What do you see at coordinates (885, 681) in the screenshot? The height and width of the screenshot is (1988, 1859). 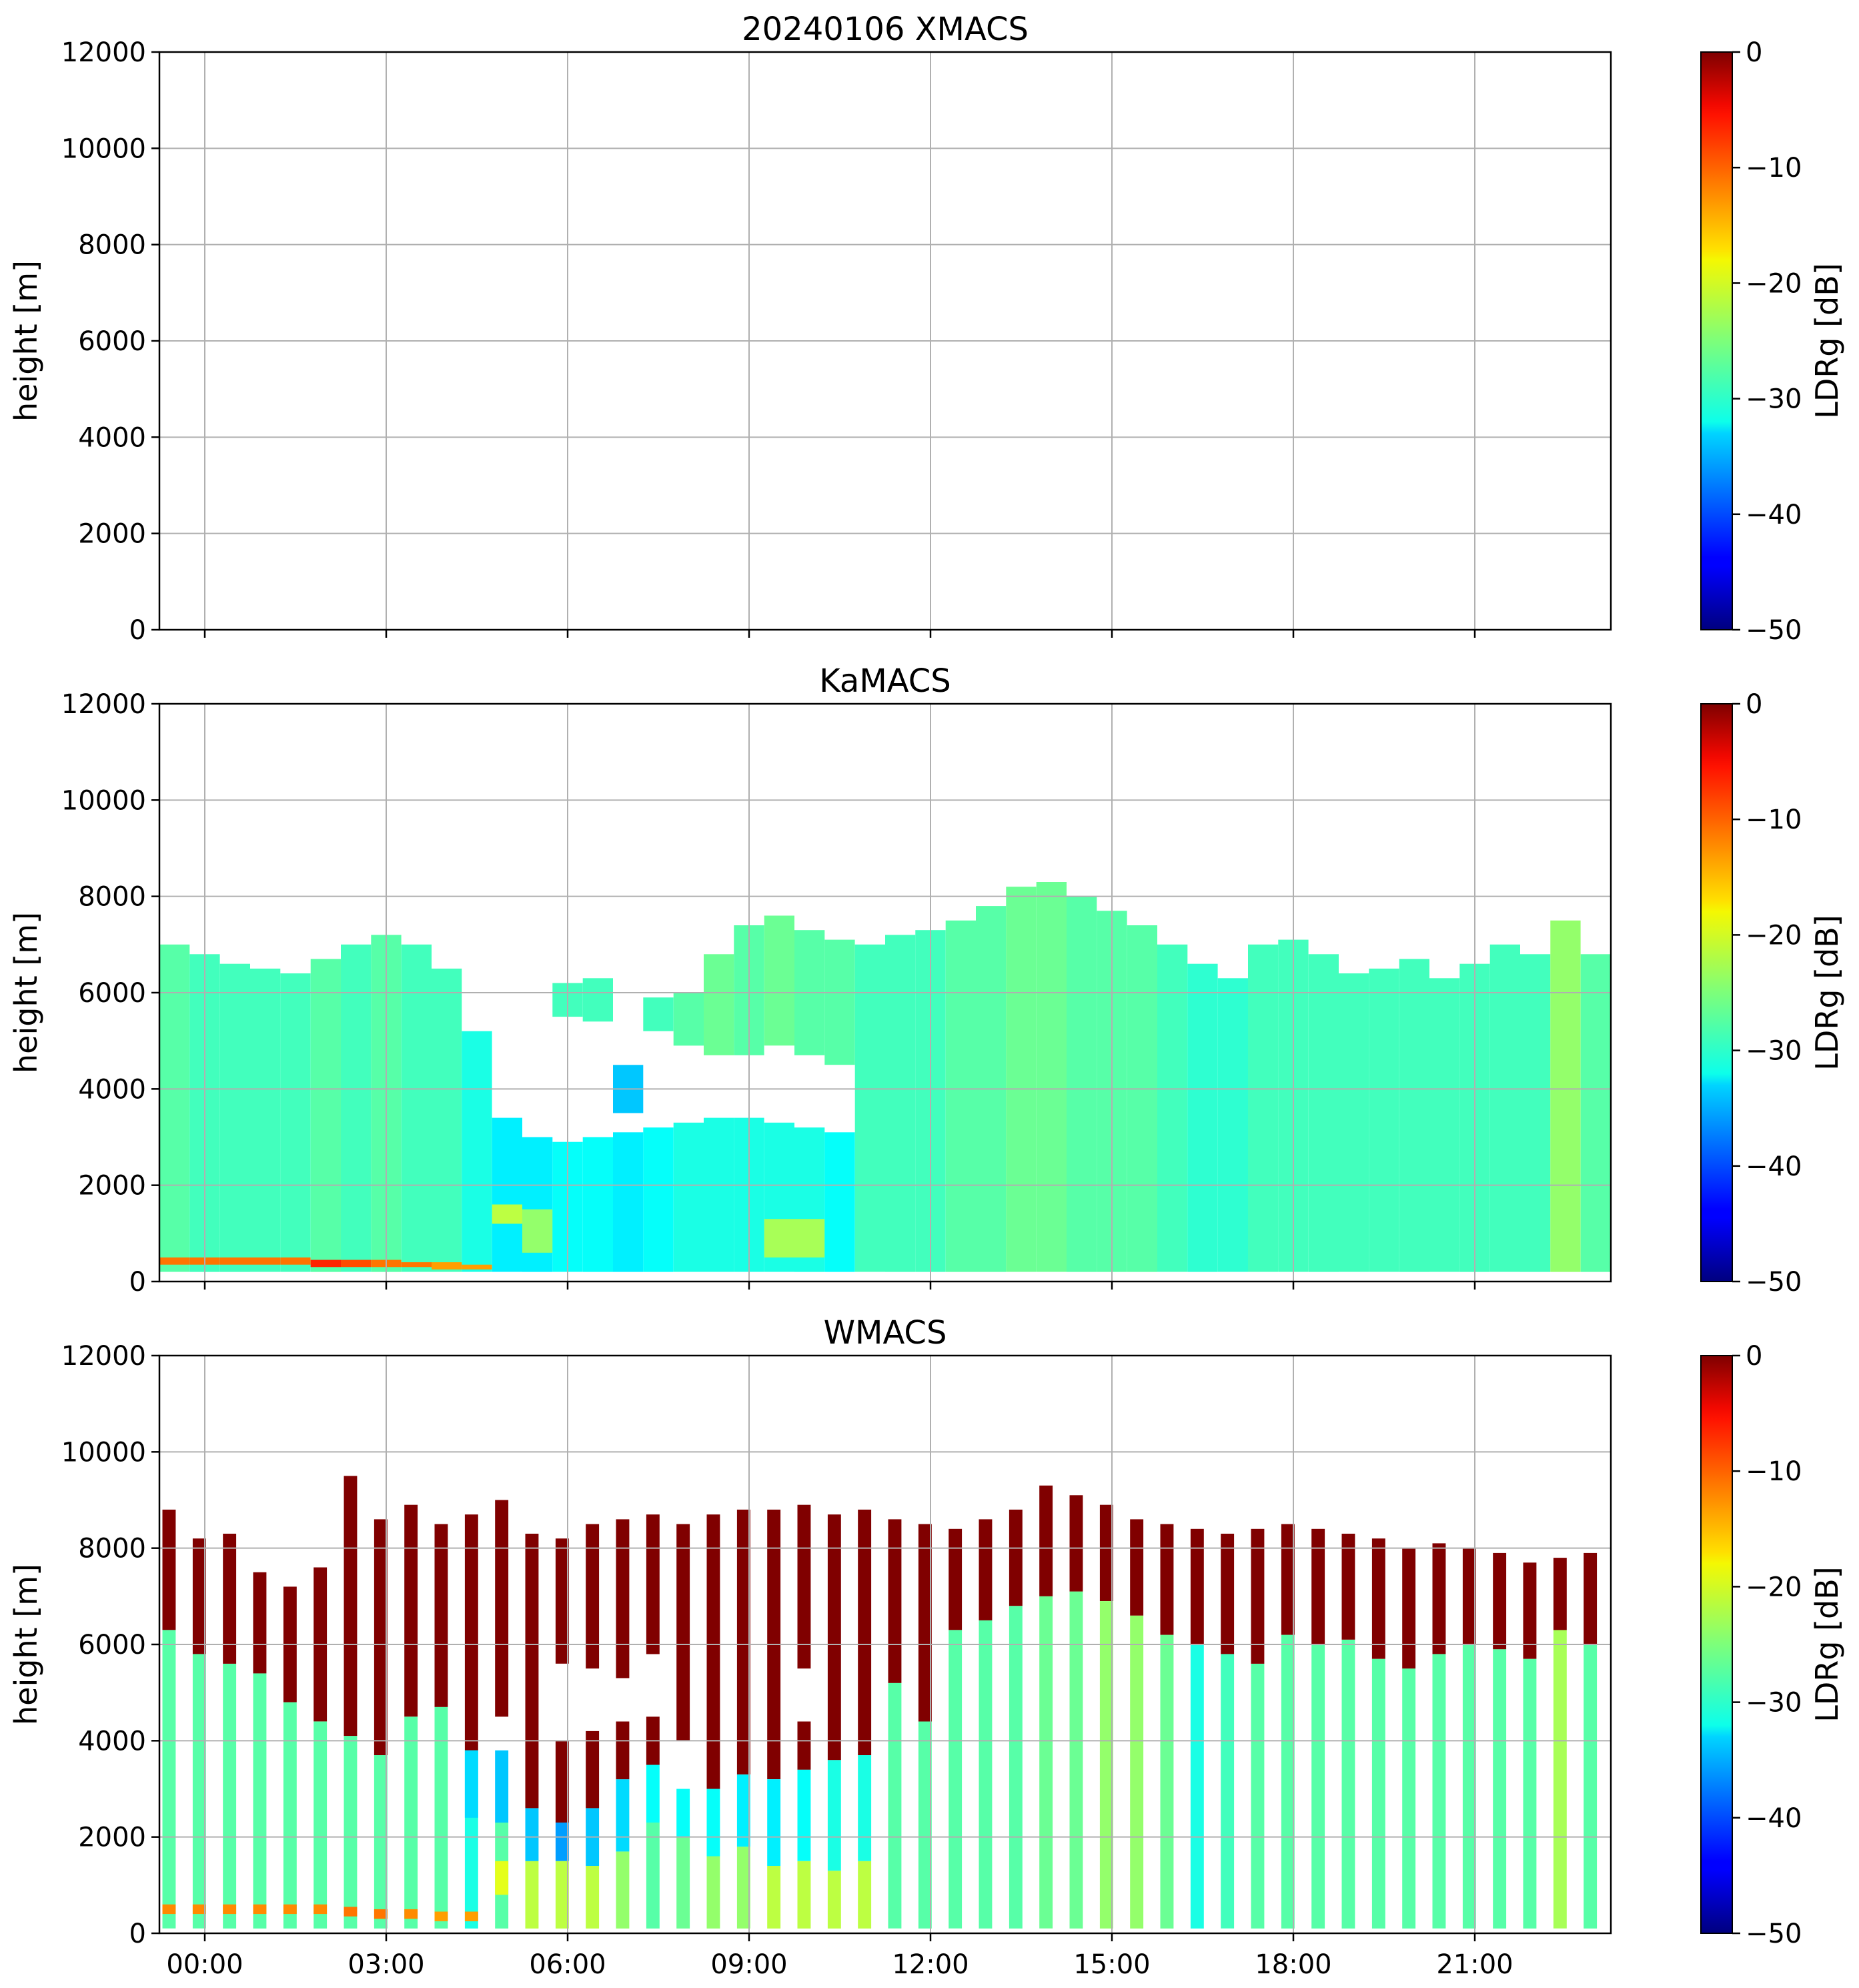 I see `panel-title: KaMACS` at bounding box center [885, 681].